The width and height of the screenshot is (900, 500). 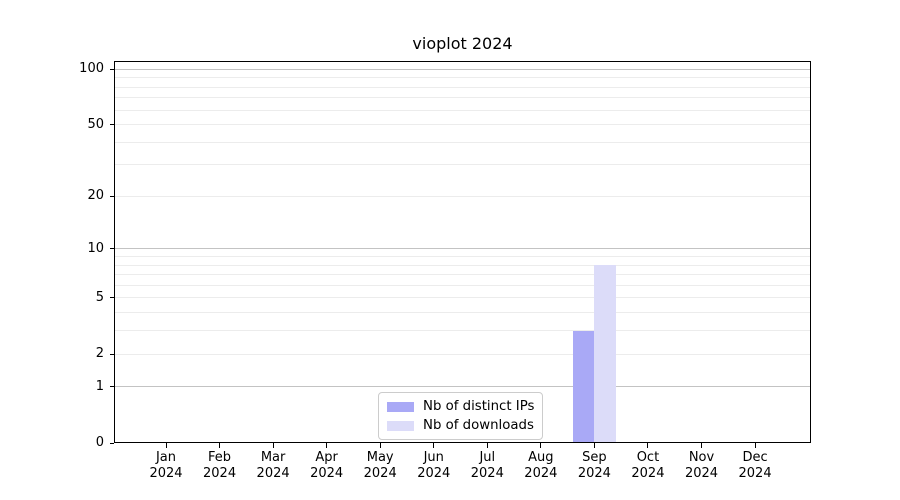 What do you see at coordinates (461, 416) in the screenshot?
I see `legend: Nb of distinct IPs Nb of downloads` at bounding box center [461, 416].